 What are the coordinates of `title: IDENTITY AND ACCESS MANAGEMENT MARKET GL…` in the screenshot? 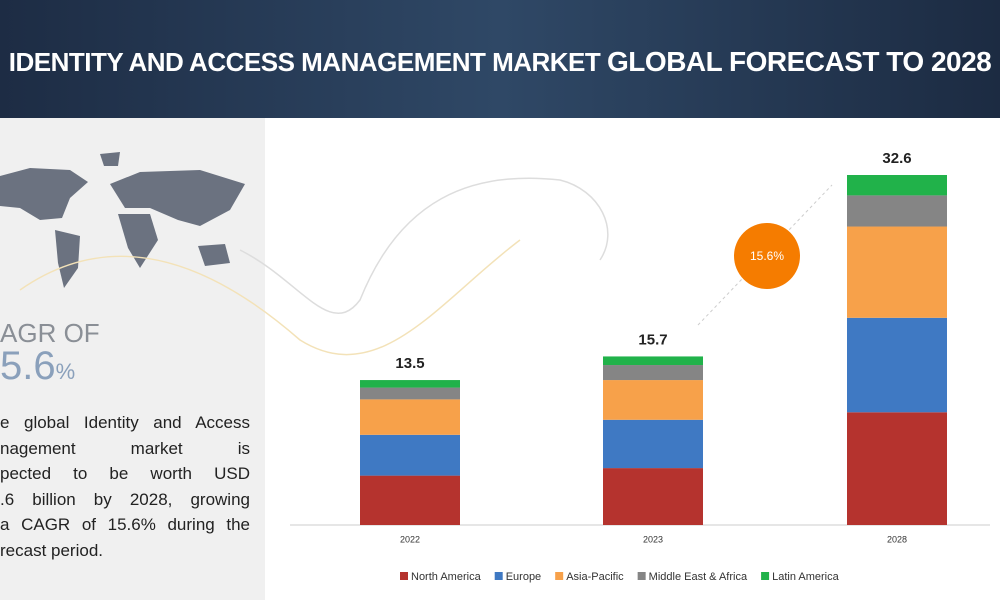 It's located at (500, 62).